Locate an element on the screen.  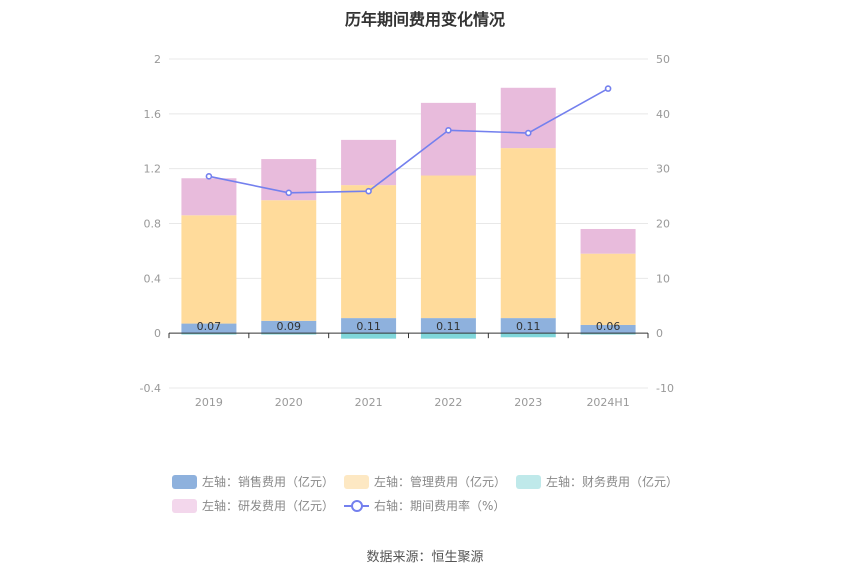
left-axis-tick-label: 0.8 is located at coordinates (153, 224).